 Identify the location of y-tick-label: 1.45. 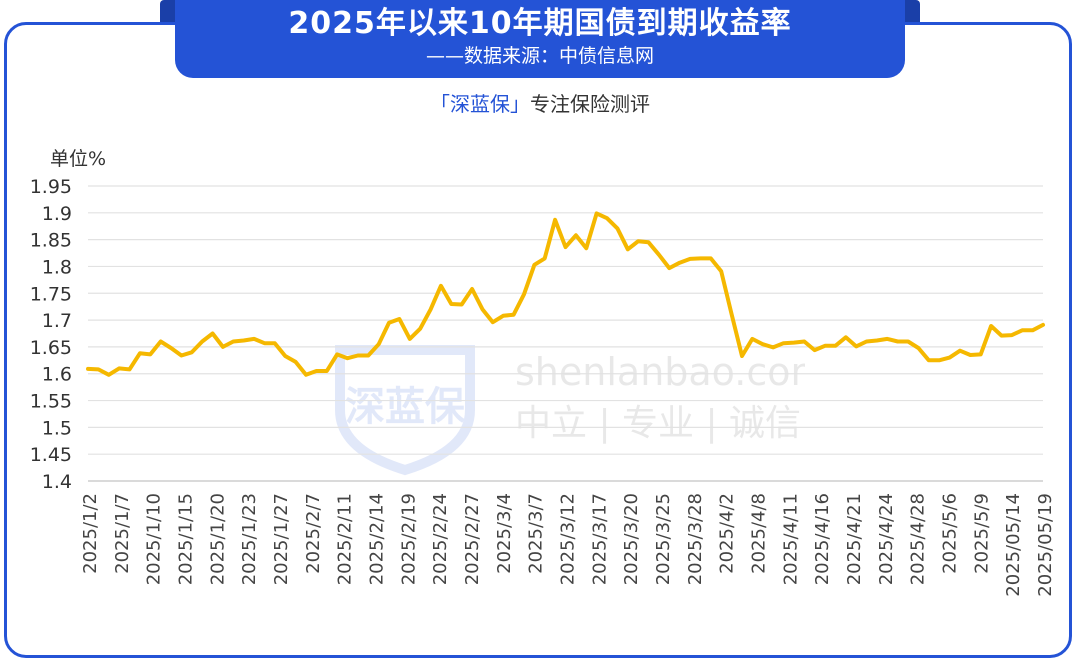
(51, 455).